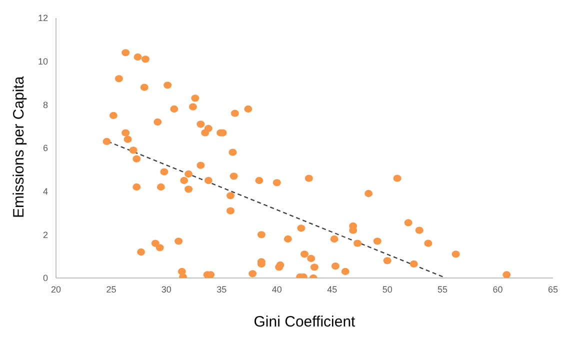 This screenshot has width=579, height=344. I want to click on y-axis-title: Emissions per Capita, so click(19, 147).